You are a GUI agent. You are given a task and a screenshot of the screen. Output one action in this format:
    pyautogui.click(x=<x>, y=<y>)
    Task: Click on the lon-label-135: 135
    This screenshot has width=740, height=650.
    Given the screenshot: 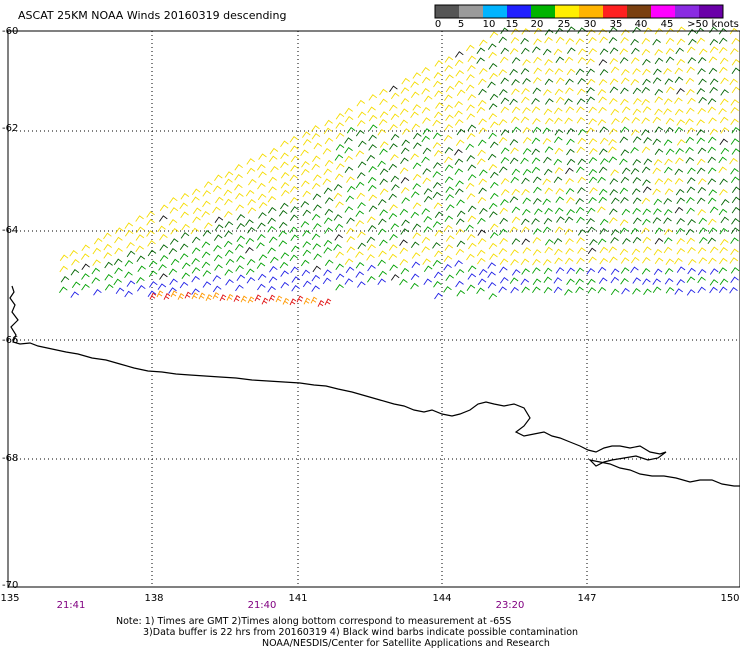 What is the action you would take?
    pyautogui.click(x=10, y=598)
    